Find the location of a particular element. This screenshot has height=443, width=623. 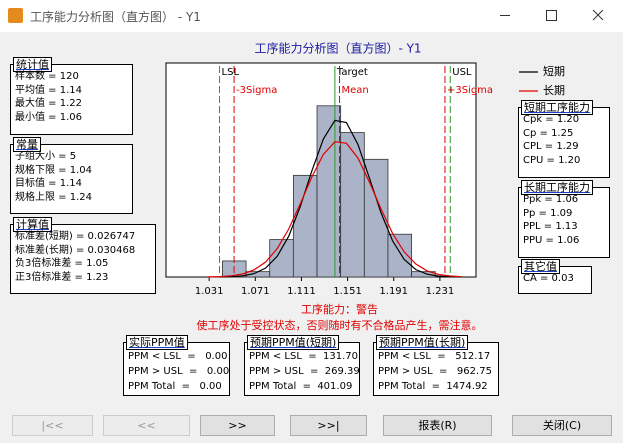

panel-row: CPU = 1.20 is located at coordinates (552, 160).